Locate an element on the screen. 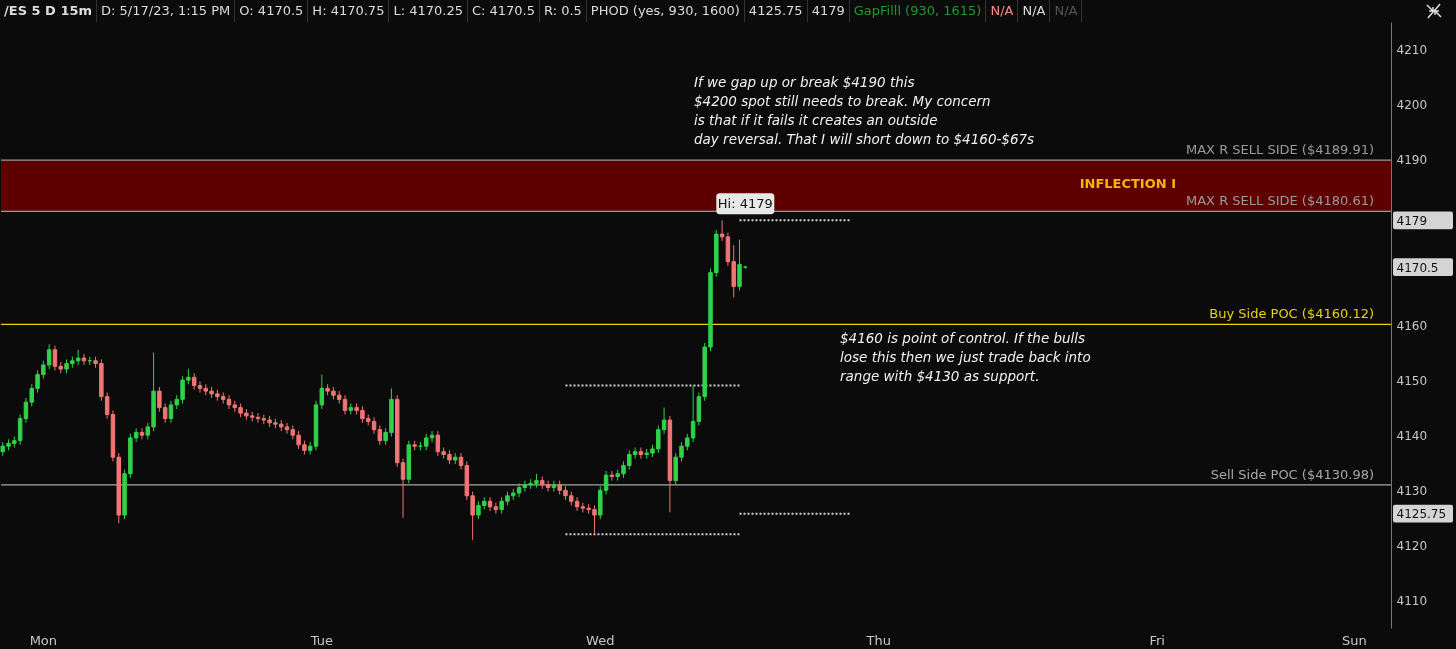 The width and height of the screenshot is (1456, 649). y-tick-label: 4130 is located at coordinates (1412, 490).